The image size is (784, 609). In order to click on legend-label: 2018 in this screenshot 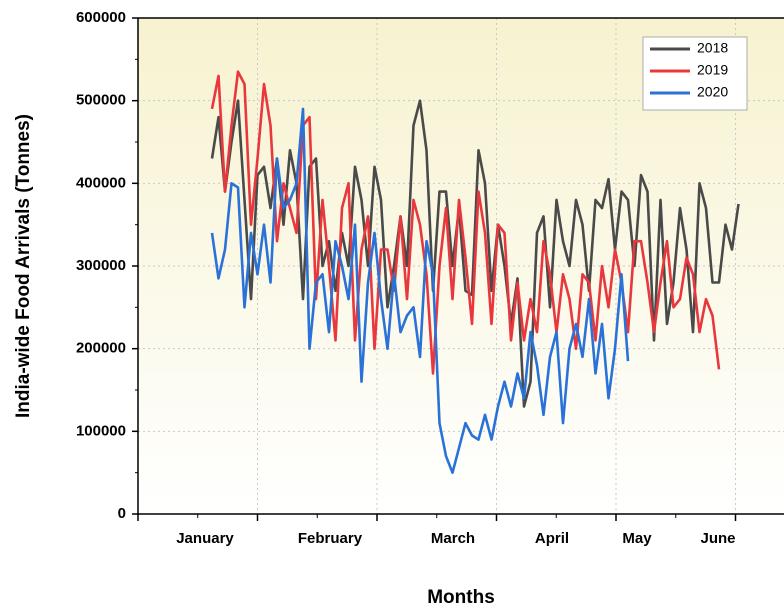, I will do `click(712, 48)`.